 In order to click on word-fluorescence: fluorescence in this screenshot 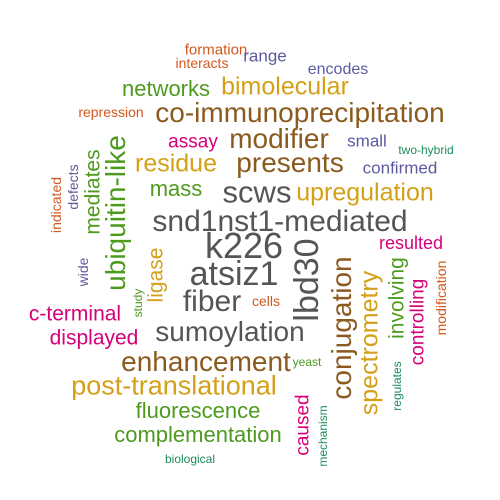, I will do `click(198, 410)`.